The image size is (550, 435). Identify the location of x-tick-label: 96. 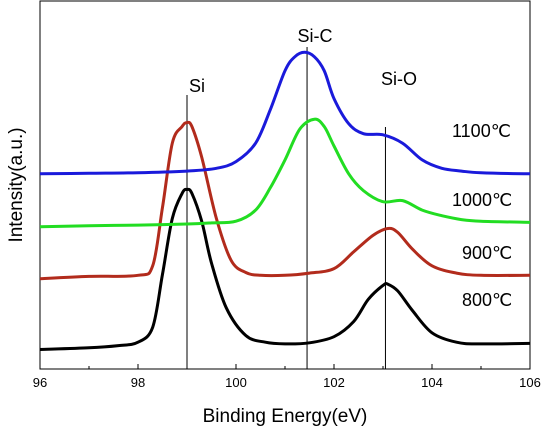
(40, 382).